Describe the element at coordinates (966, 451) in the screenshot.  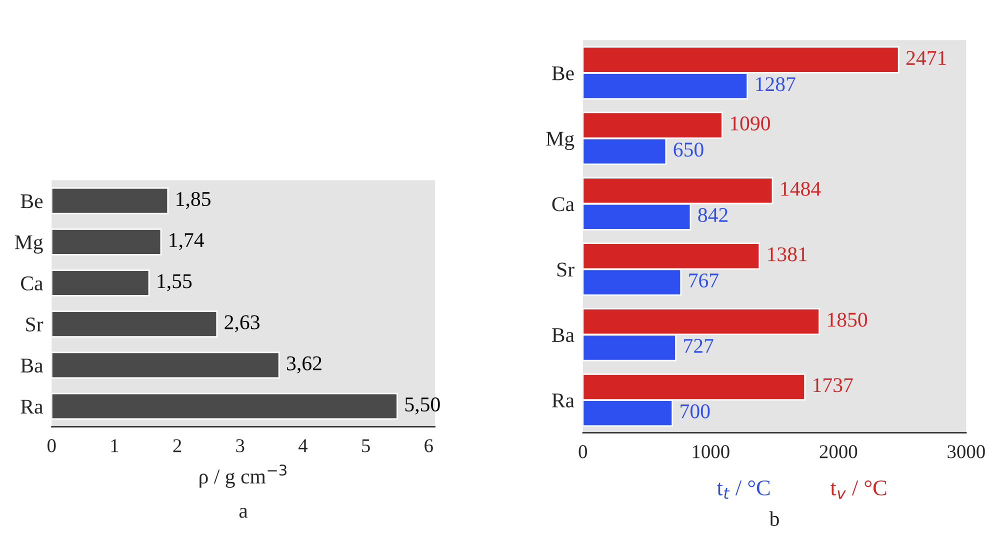
I see `x-tick-label: 3000` at that location.